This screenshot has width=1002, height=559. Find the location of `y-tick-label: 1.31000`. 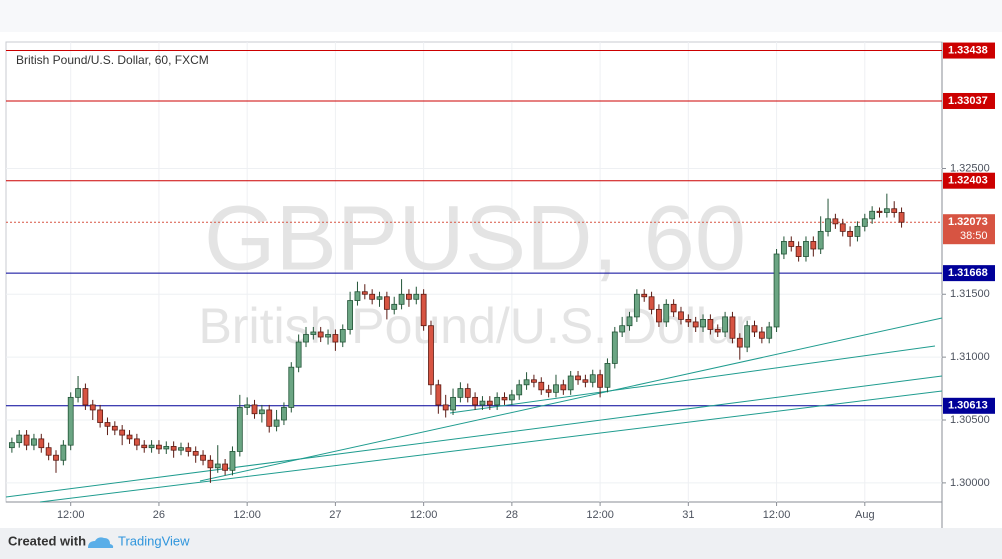

y-tick-label: 1.31000 is located at coordinates (970, 357).